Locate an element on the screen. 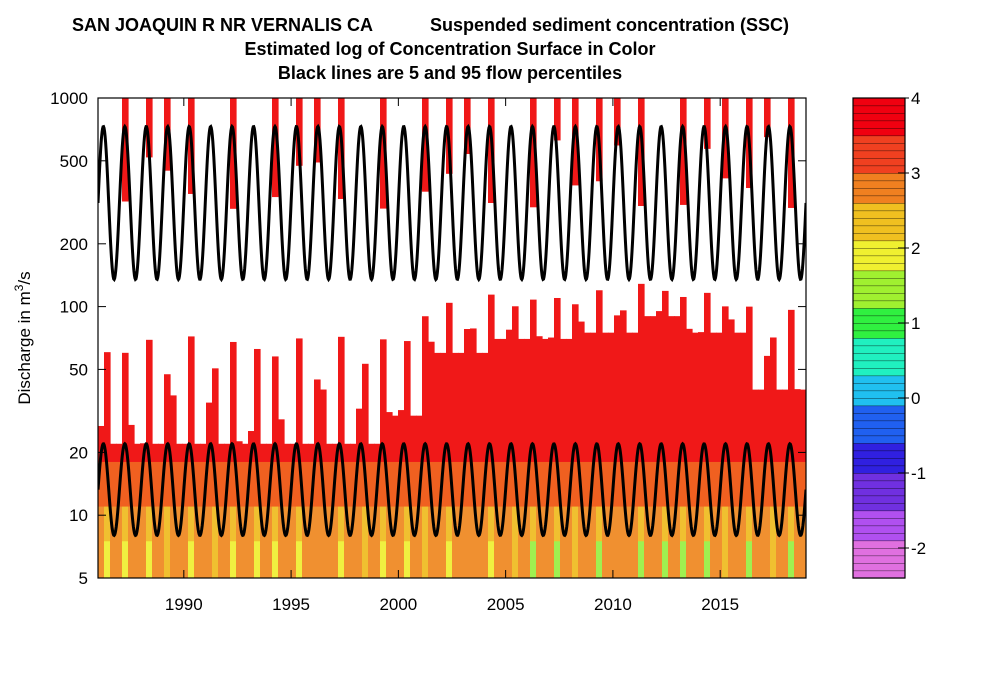  y-axis-title: Discharge in m3/s is located at coordinates (23, 337).